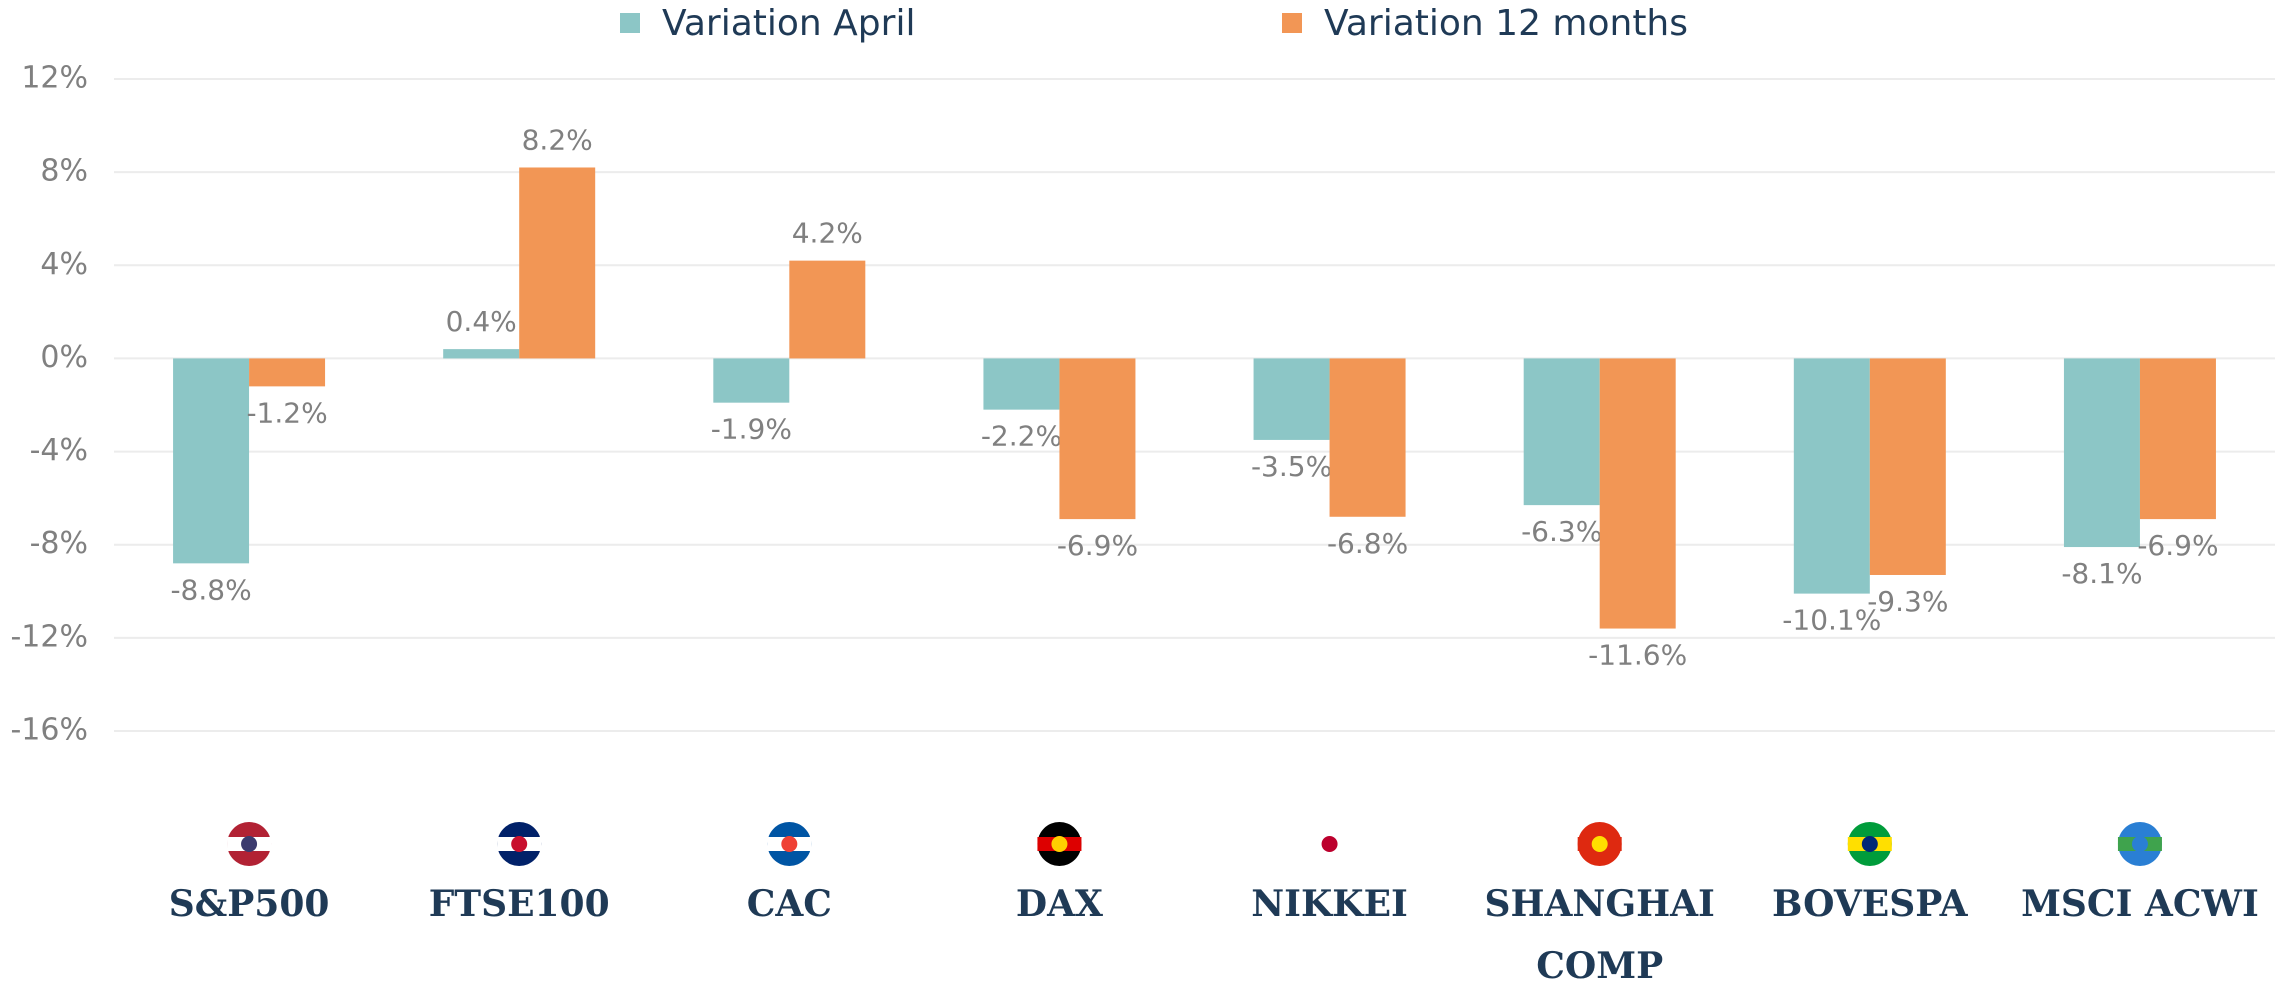  Describe the element at coordinates (1561, 531) in the screenshot. I see `value-label: -6.3%` at that location.